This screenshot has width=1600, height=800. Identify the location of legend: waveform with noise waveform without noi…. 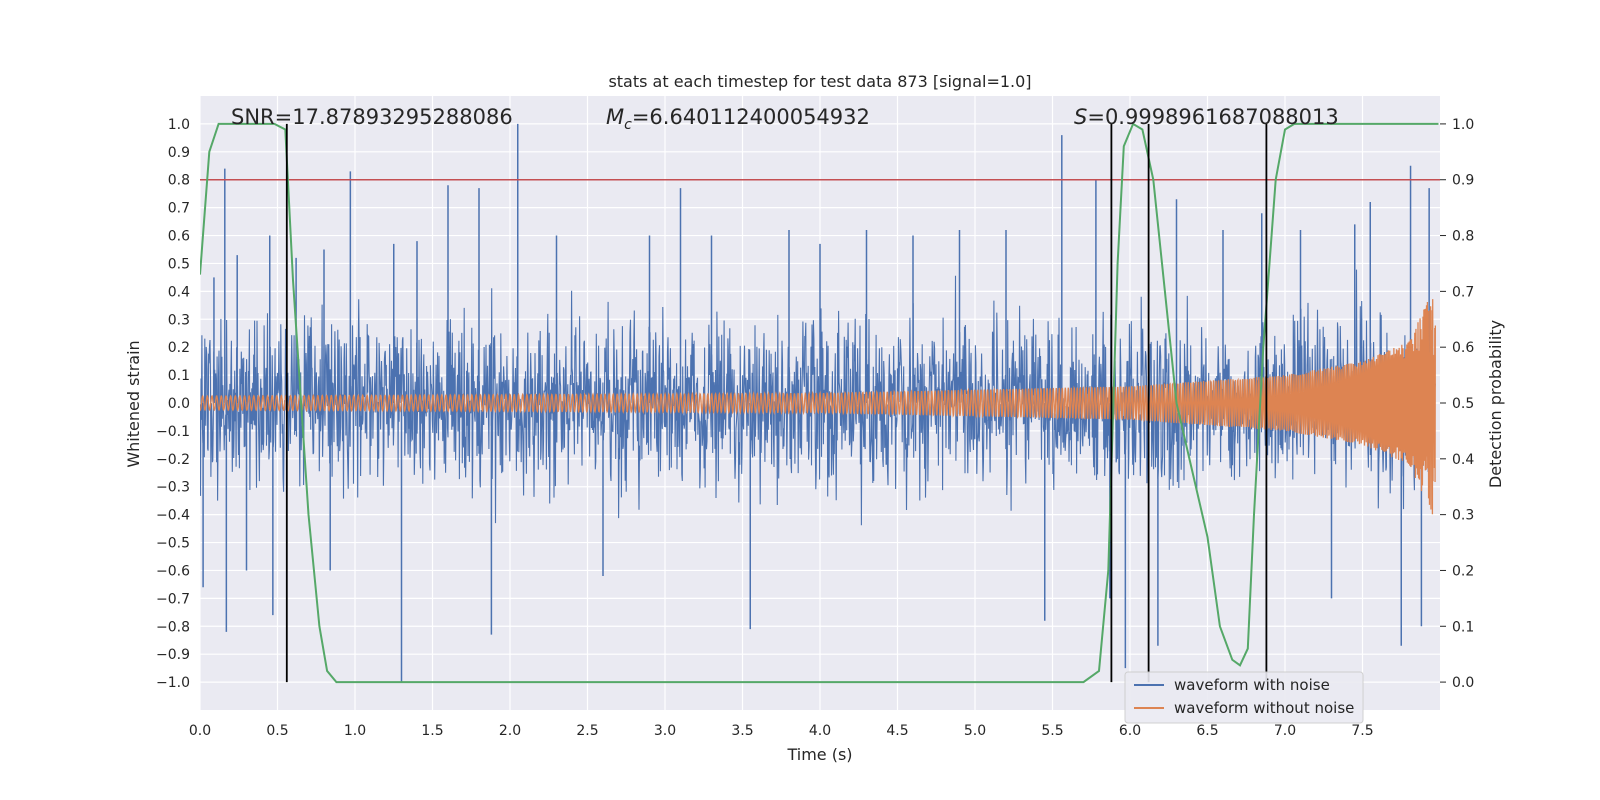
(1244, 697).